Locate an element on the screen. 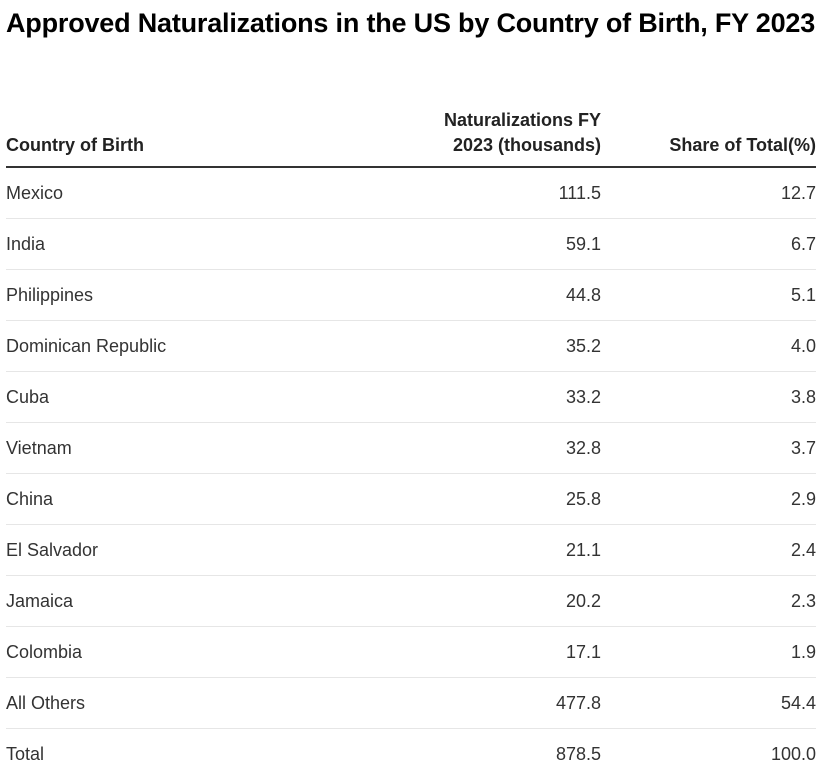 The image size is (828, 779). cell-naturalizations: 44.8 is located at coordinates (508, 295).